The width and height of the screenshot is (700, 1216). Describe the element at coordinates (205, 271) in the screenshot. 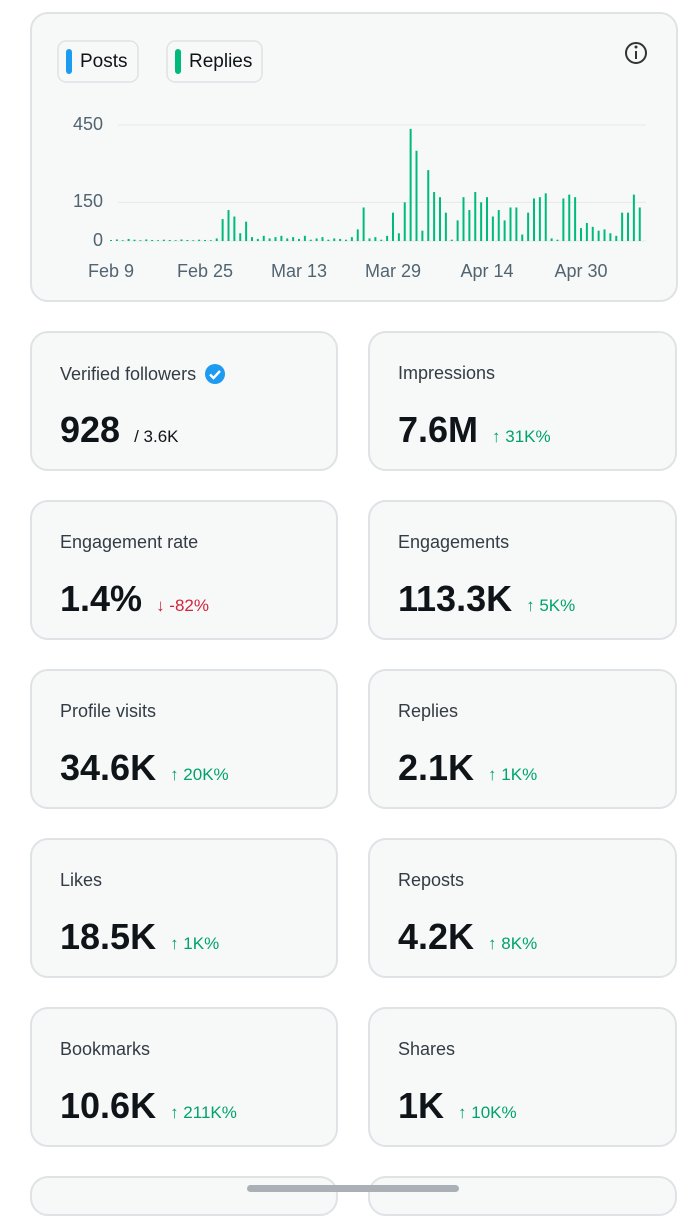

I see `x-tick-label: Feb 25` at that location.